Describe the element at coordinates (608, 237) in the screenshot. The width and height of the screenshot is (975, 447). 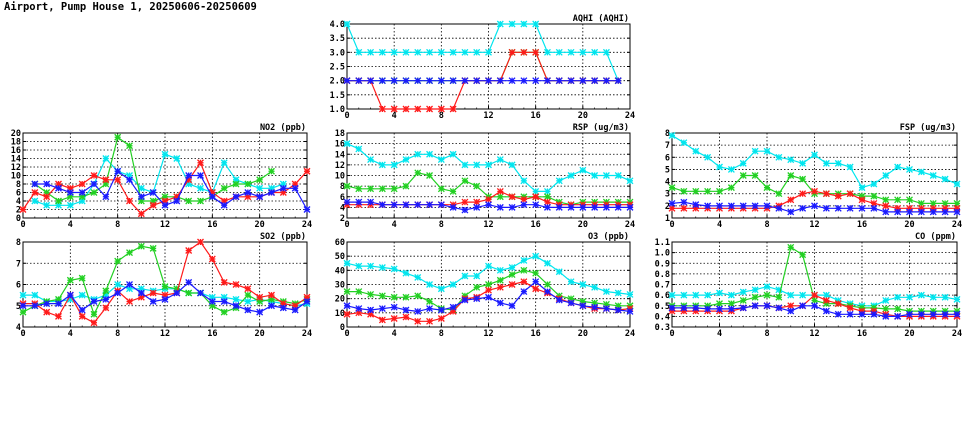
I see `chart-title: O3 (ppb)` at that location.